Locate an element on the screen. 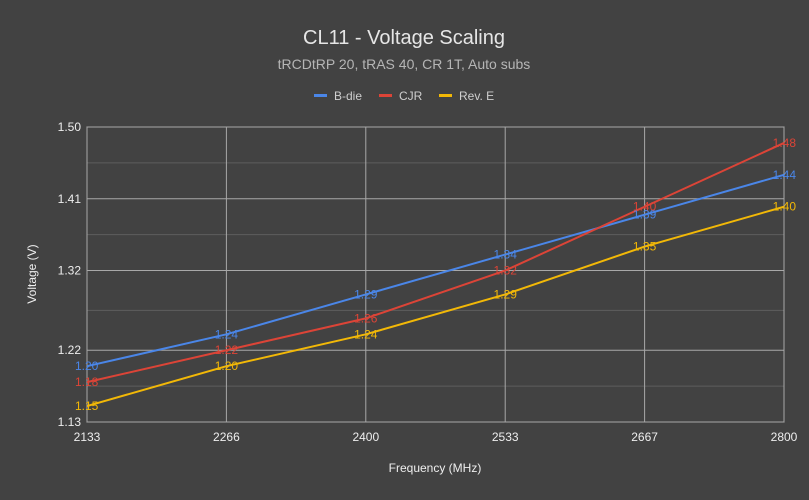 The width and height of the screenshot is (809, 500). y-tick-label: 1.41 is located at coordinates (70, 199).